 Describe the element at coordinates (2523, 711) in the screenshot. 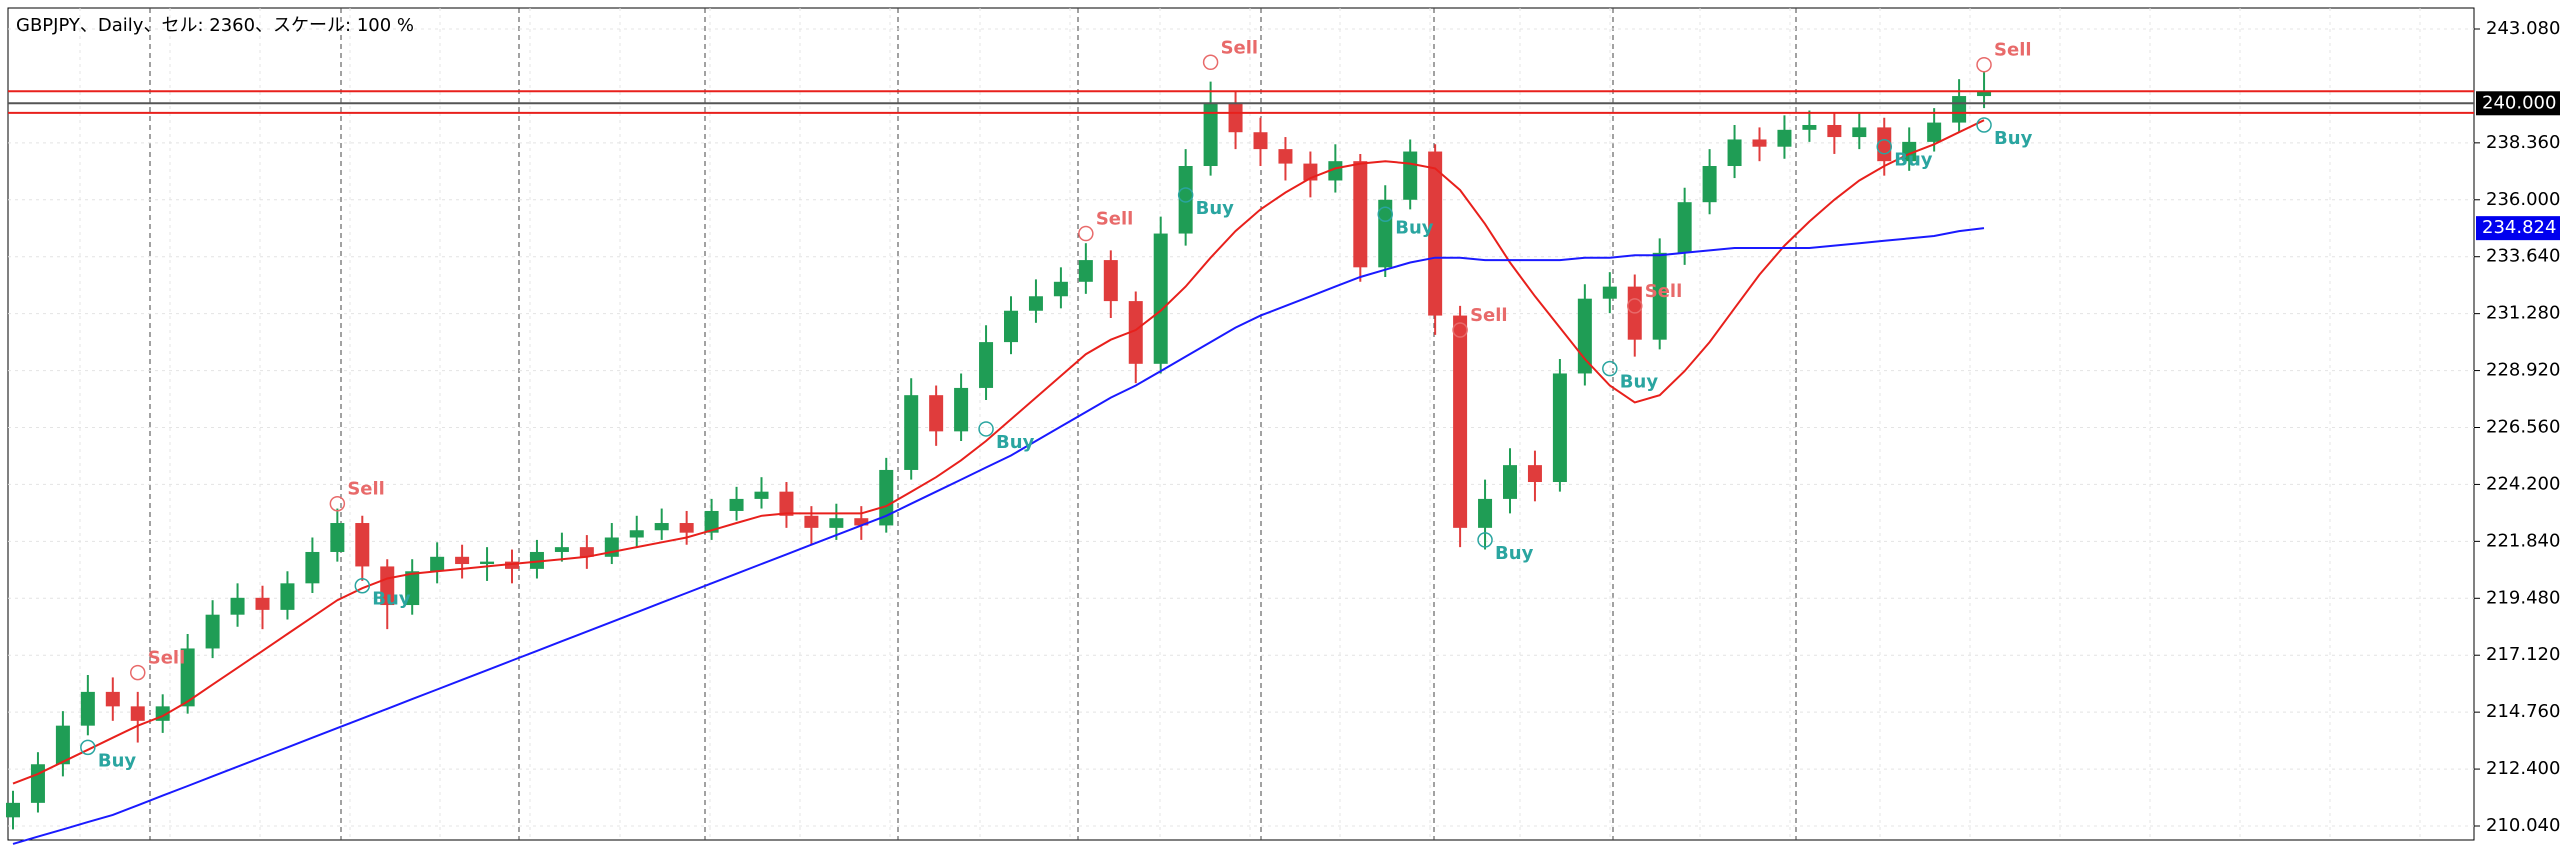

I see `y-tick-label: 214.760` at that location.